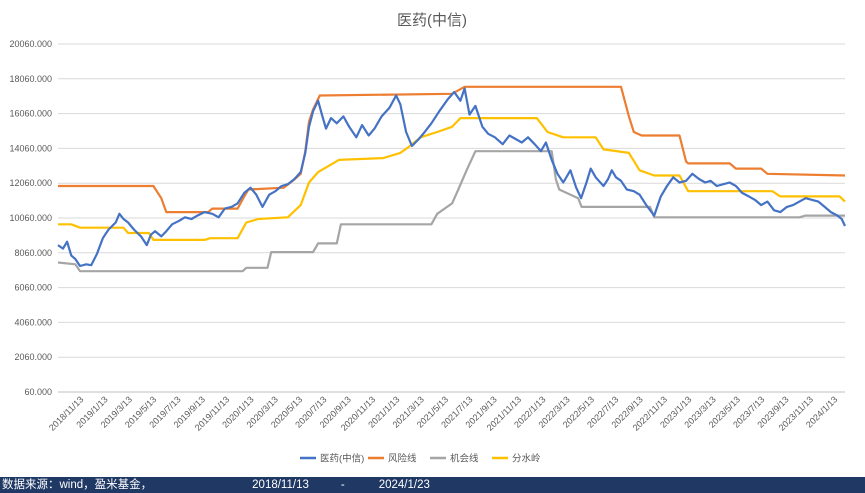 The width and height of the screenshot is (865, 493). What do you see at coordinates (464, 459) in the screenshot?
I see `legend-label: 机会线` at bounding box center [464, 459].